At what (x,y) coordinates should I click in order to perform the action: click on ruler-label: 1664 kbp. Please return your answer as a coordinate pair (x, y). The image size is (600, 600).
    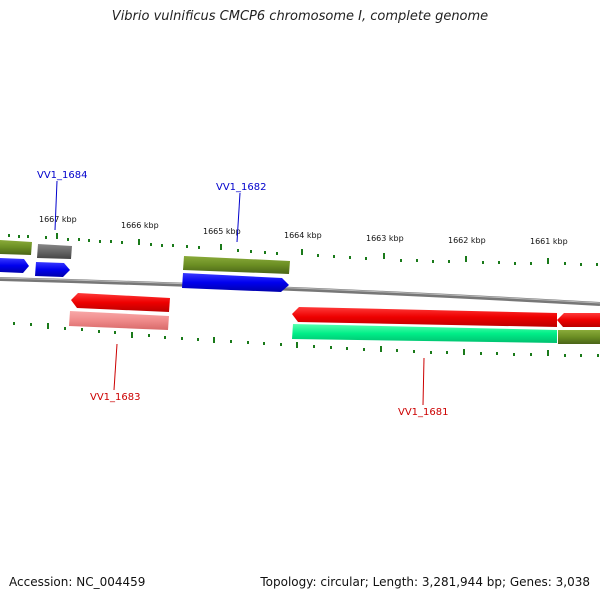
    Looking at the image, I should click on (303, 235).